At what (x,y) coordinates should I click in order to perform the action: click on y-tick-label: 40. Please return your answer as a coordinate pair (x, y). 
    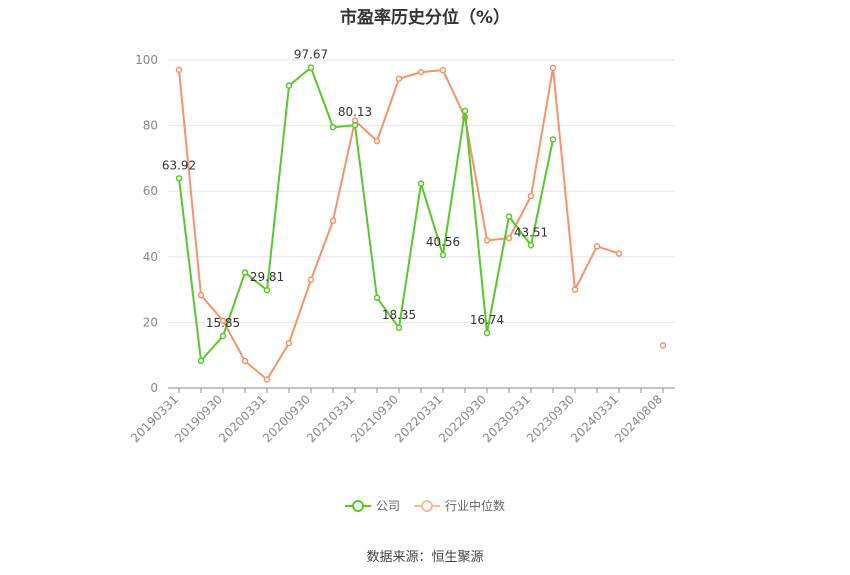
    Looking at the image, I should click on (150, 257).